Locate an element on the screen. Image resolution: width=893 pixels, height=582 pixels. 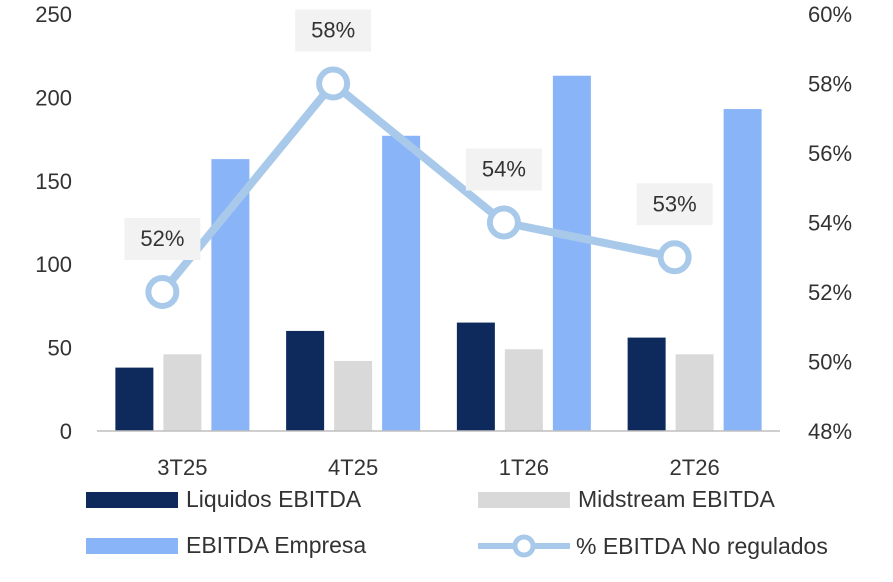
y-right-tick-label: 54% is located at coordinates (830, 223).